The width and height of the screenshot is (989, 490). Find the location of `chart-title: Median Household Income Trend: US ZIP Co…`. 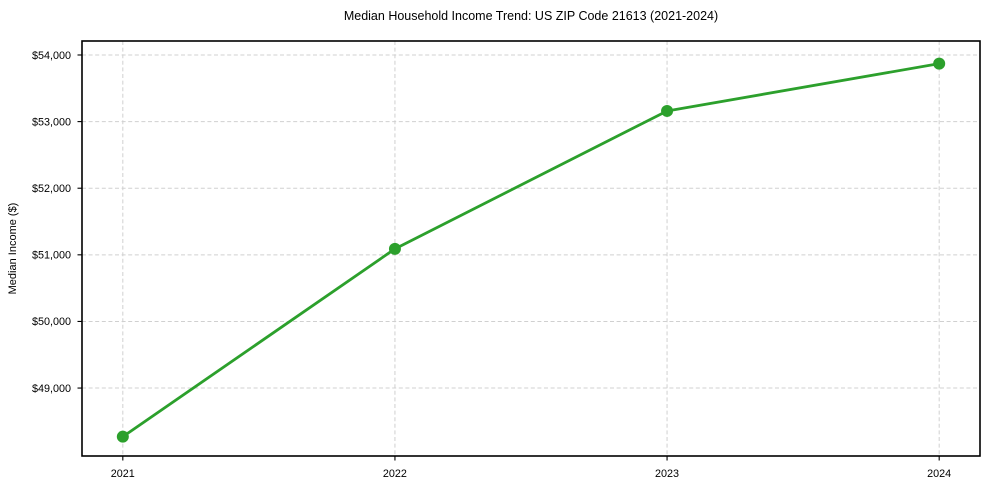

chart-title: Median Household Income Trend: US ZIP Co… is located at coordinates (531, 16).